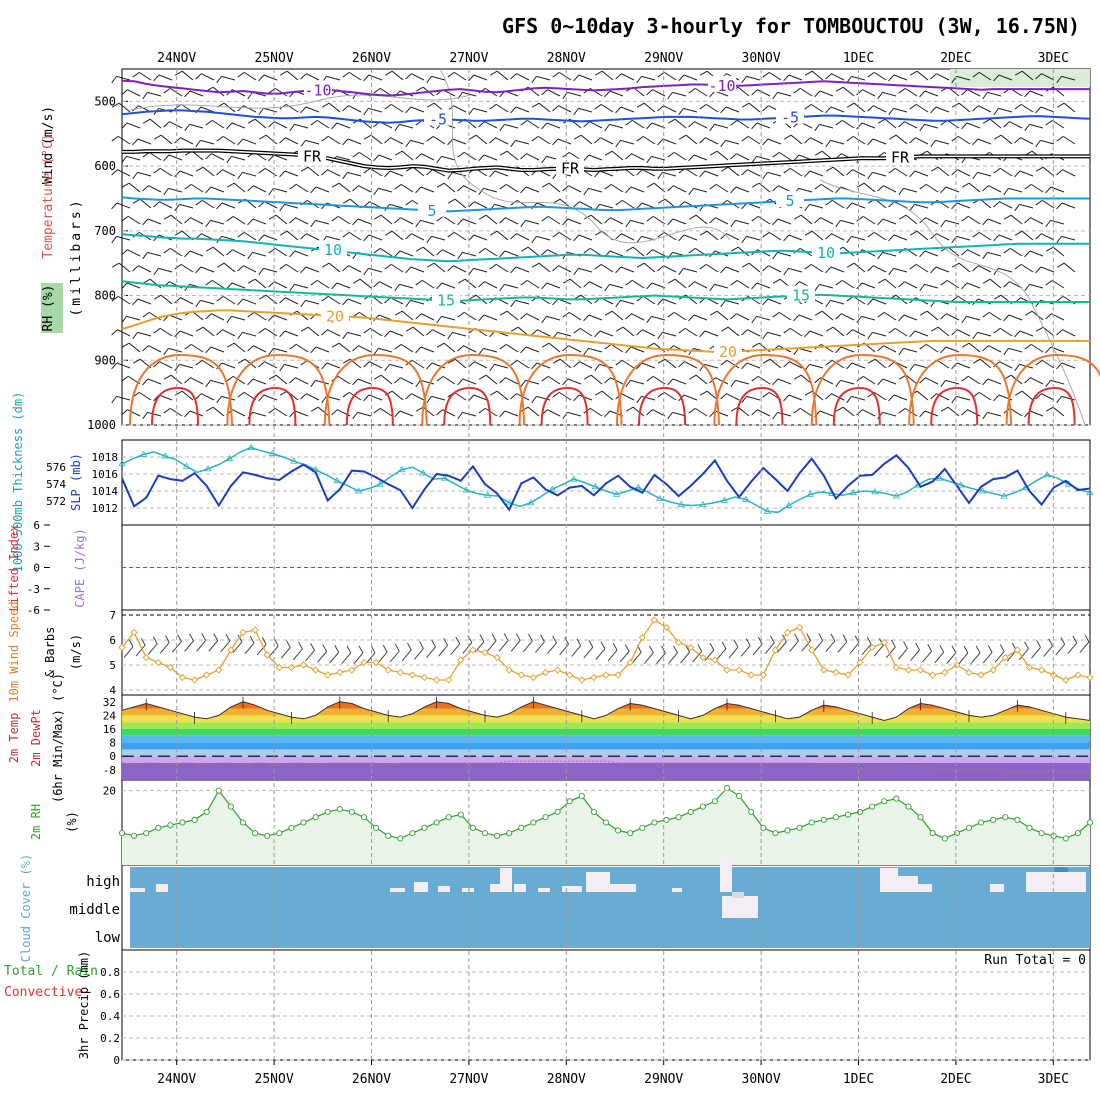 The width and height of the screenshot is (1100, 1100). I want to click on isotherm-label-bg, so click(728, 349).